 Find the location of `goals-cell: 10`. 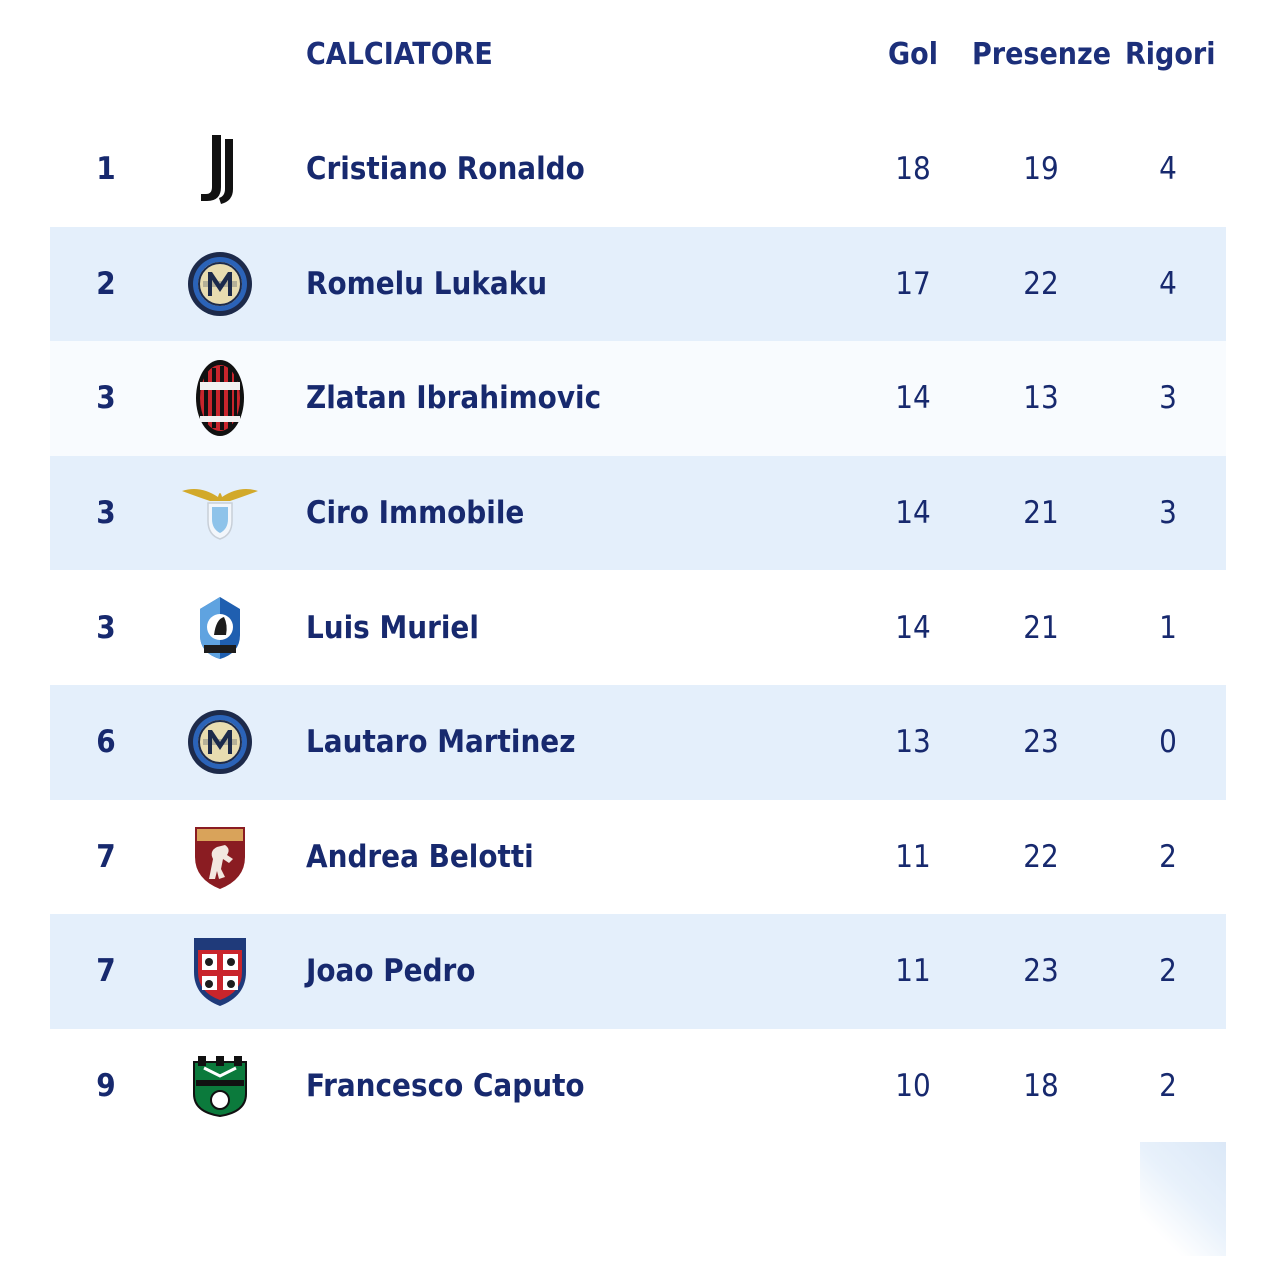

goals-cell: 10 is located at coordinates (913, 1086).